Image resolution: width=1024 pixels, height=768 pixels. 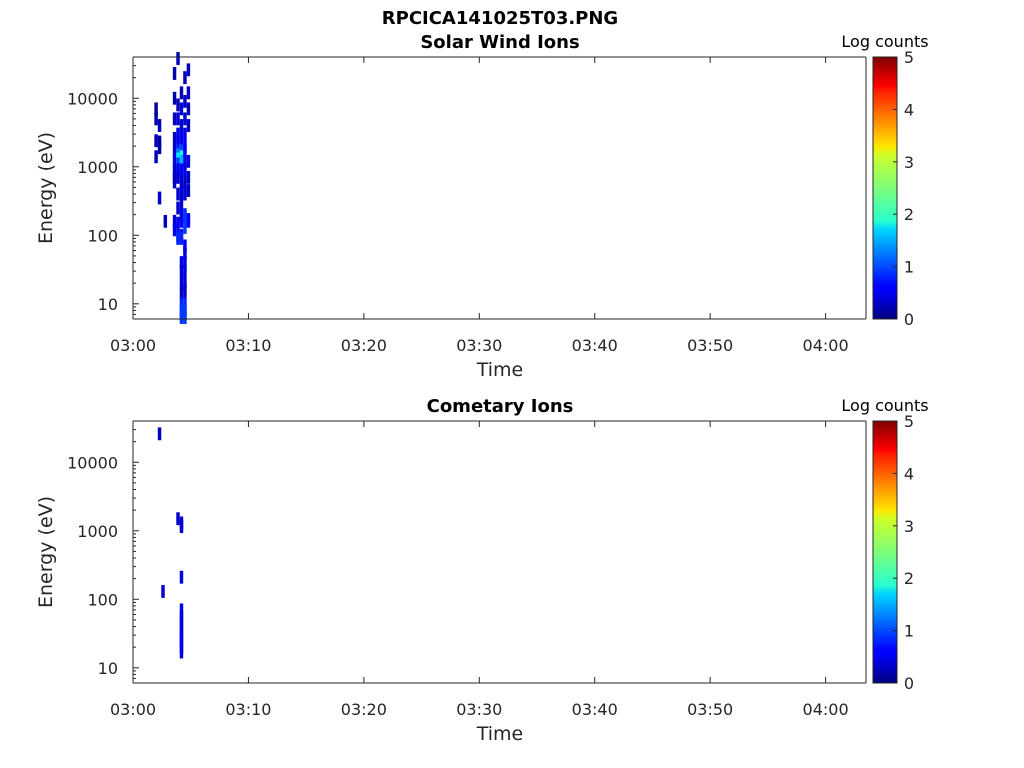 What do you see at coordinates (909, 57) in the screenshot?
I see `colorbar-tick-label: 5` at bounding box center [909, 57].